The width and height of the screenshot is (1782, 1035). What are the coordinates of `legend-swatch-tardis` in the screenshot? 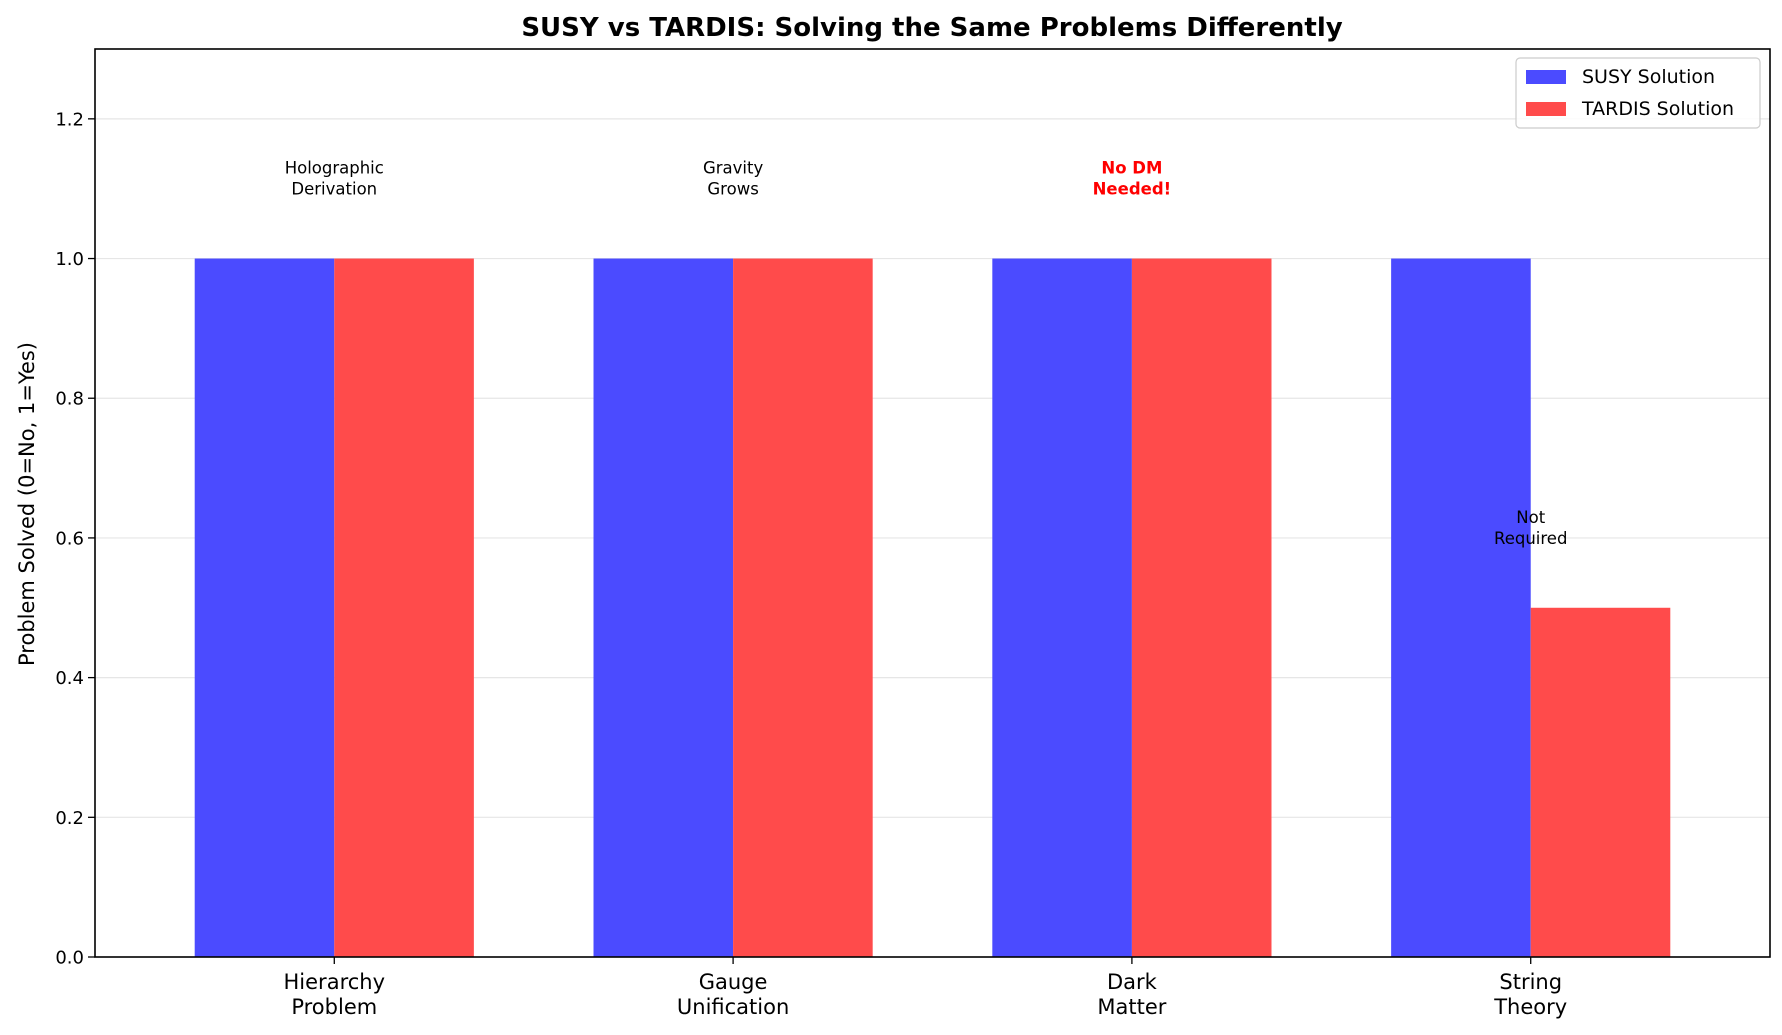 It's located at (1546, 109).